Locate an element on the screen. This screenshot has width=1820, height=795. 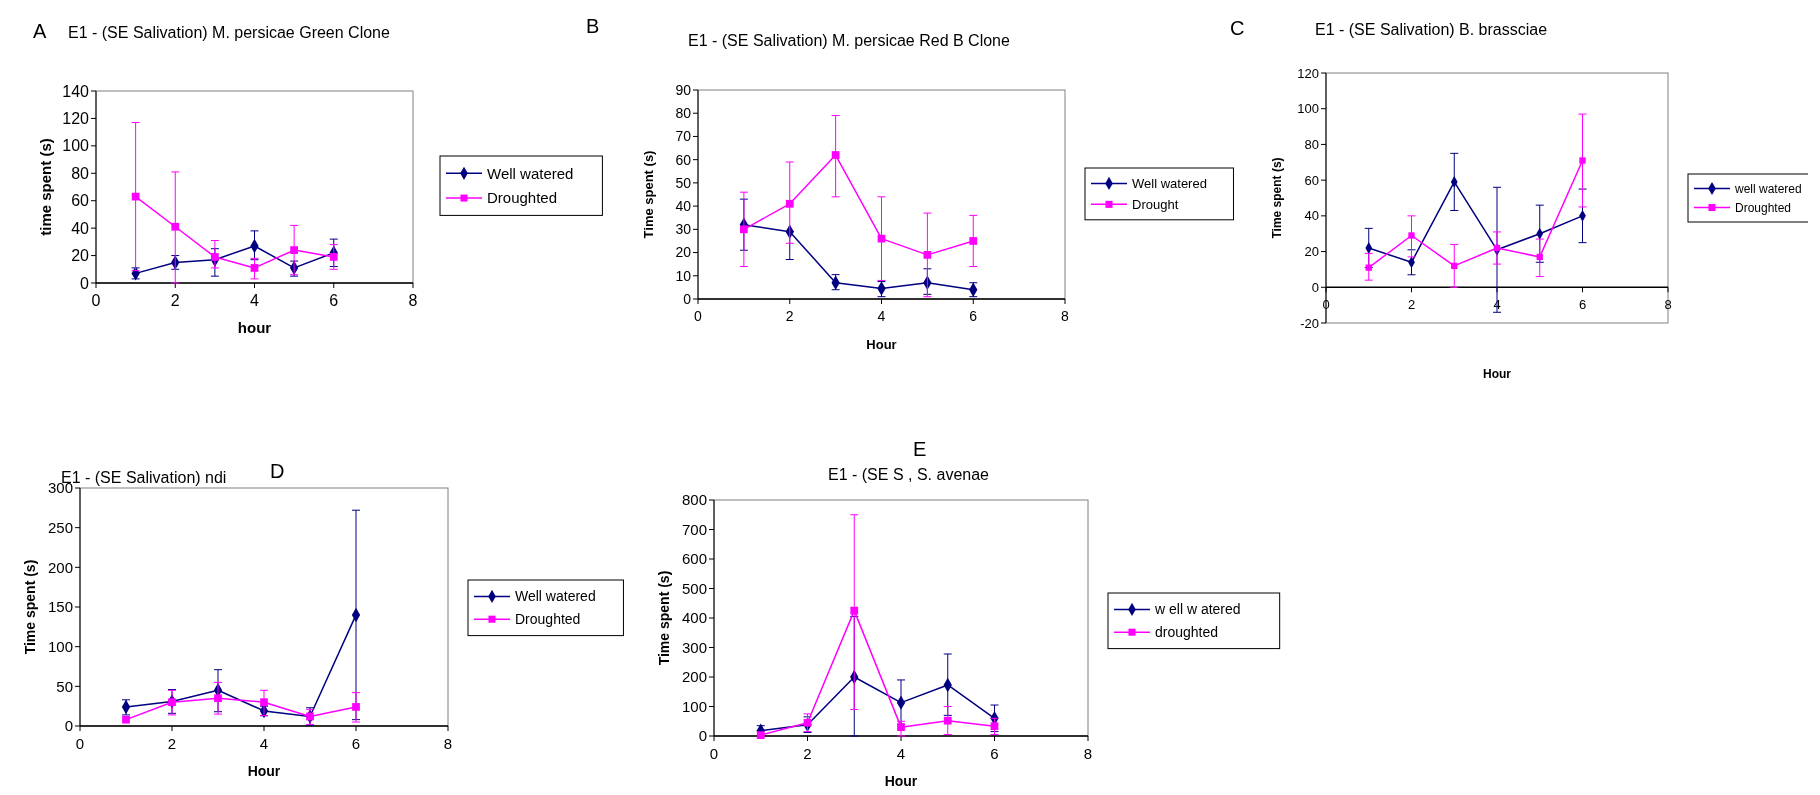
chart-title: E1 - (SE S , S. avenae is located at coordinates (909, 474).